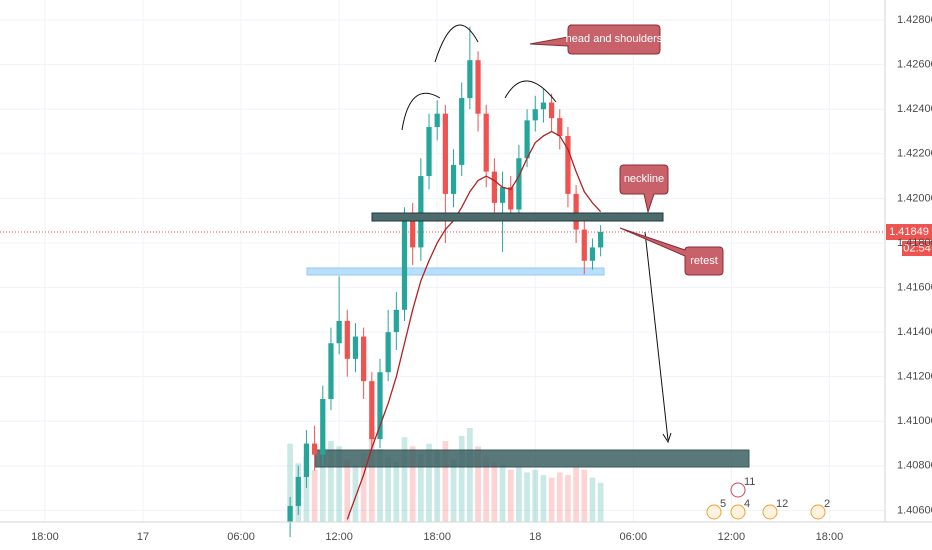 Image resolution: width=932 pixels, height=550 pixels. Describe the element at coordinates (914, 65) in the screenshot. I see `y-tick-label: 1.42600` at that location.